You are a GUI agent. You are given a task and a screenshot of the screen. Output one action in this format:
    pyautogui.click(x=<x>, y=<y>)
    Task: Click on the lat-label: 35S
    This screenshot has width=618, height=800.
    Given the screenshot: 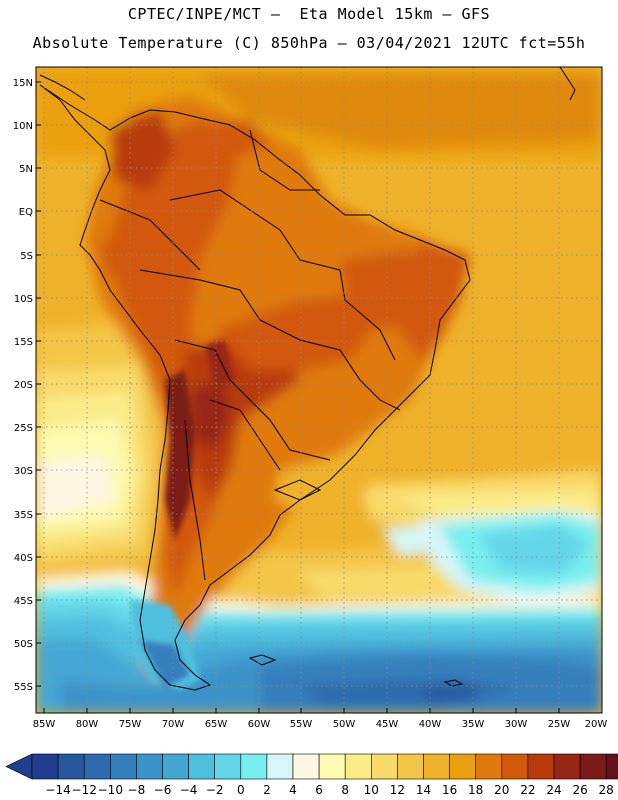 What is the action you would take?
    pyautogui.click(x=23, y=515)
    